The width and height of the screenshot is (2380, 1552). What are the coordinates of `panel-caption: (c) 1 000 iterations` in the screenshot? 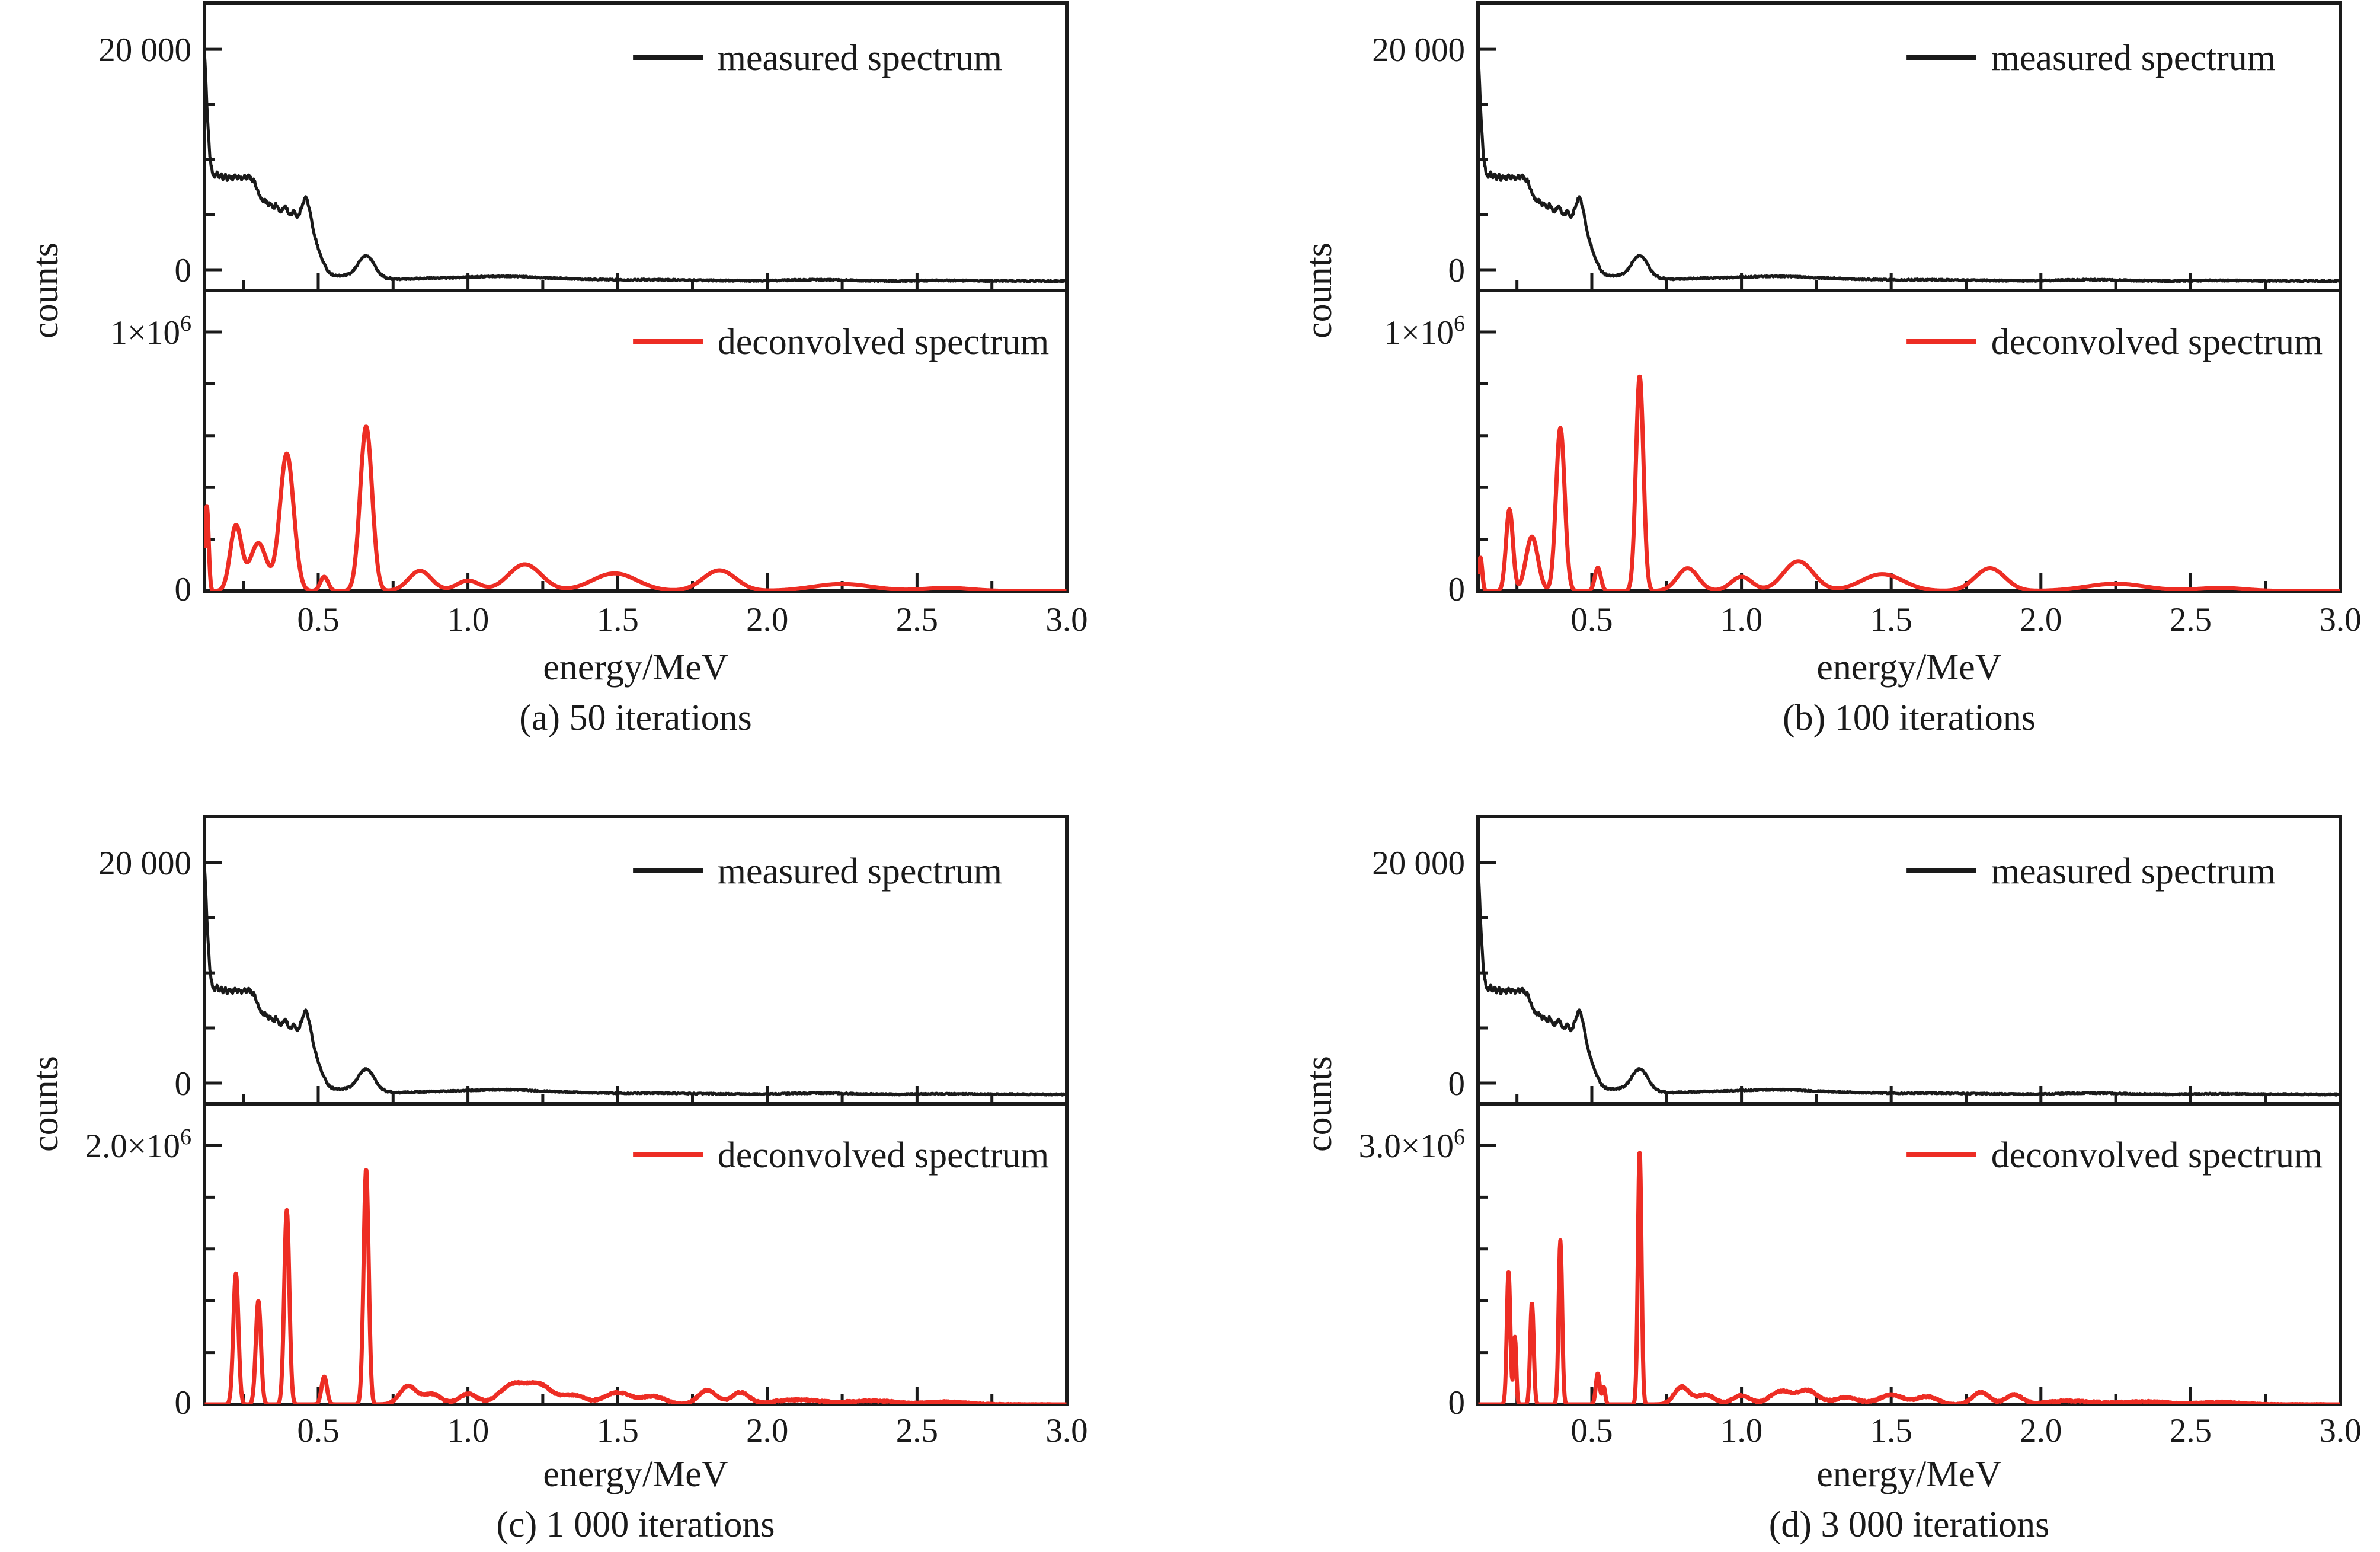 It's located at (636, 1525).